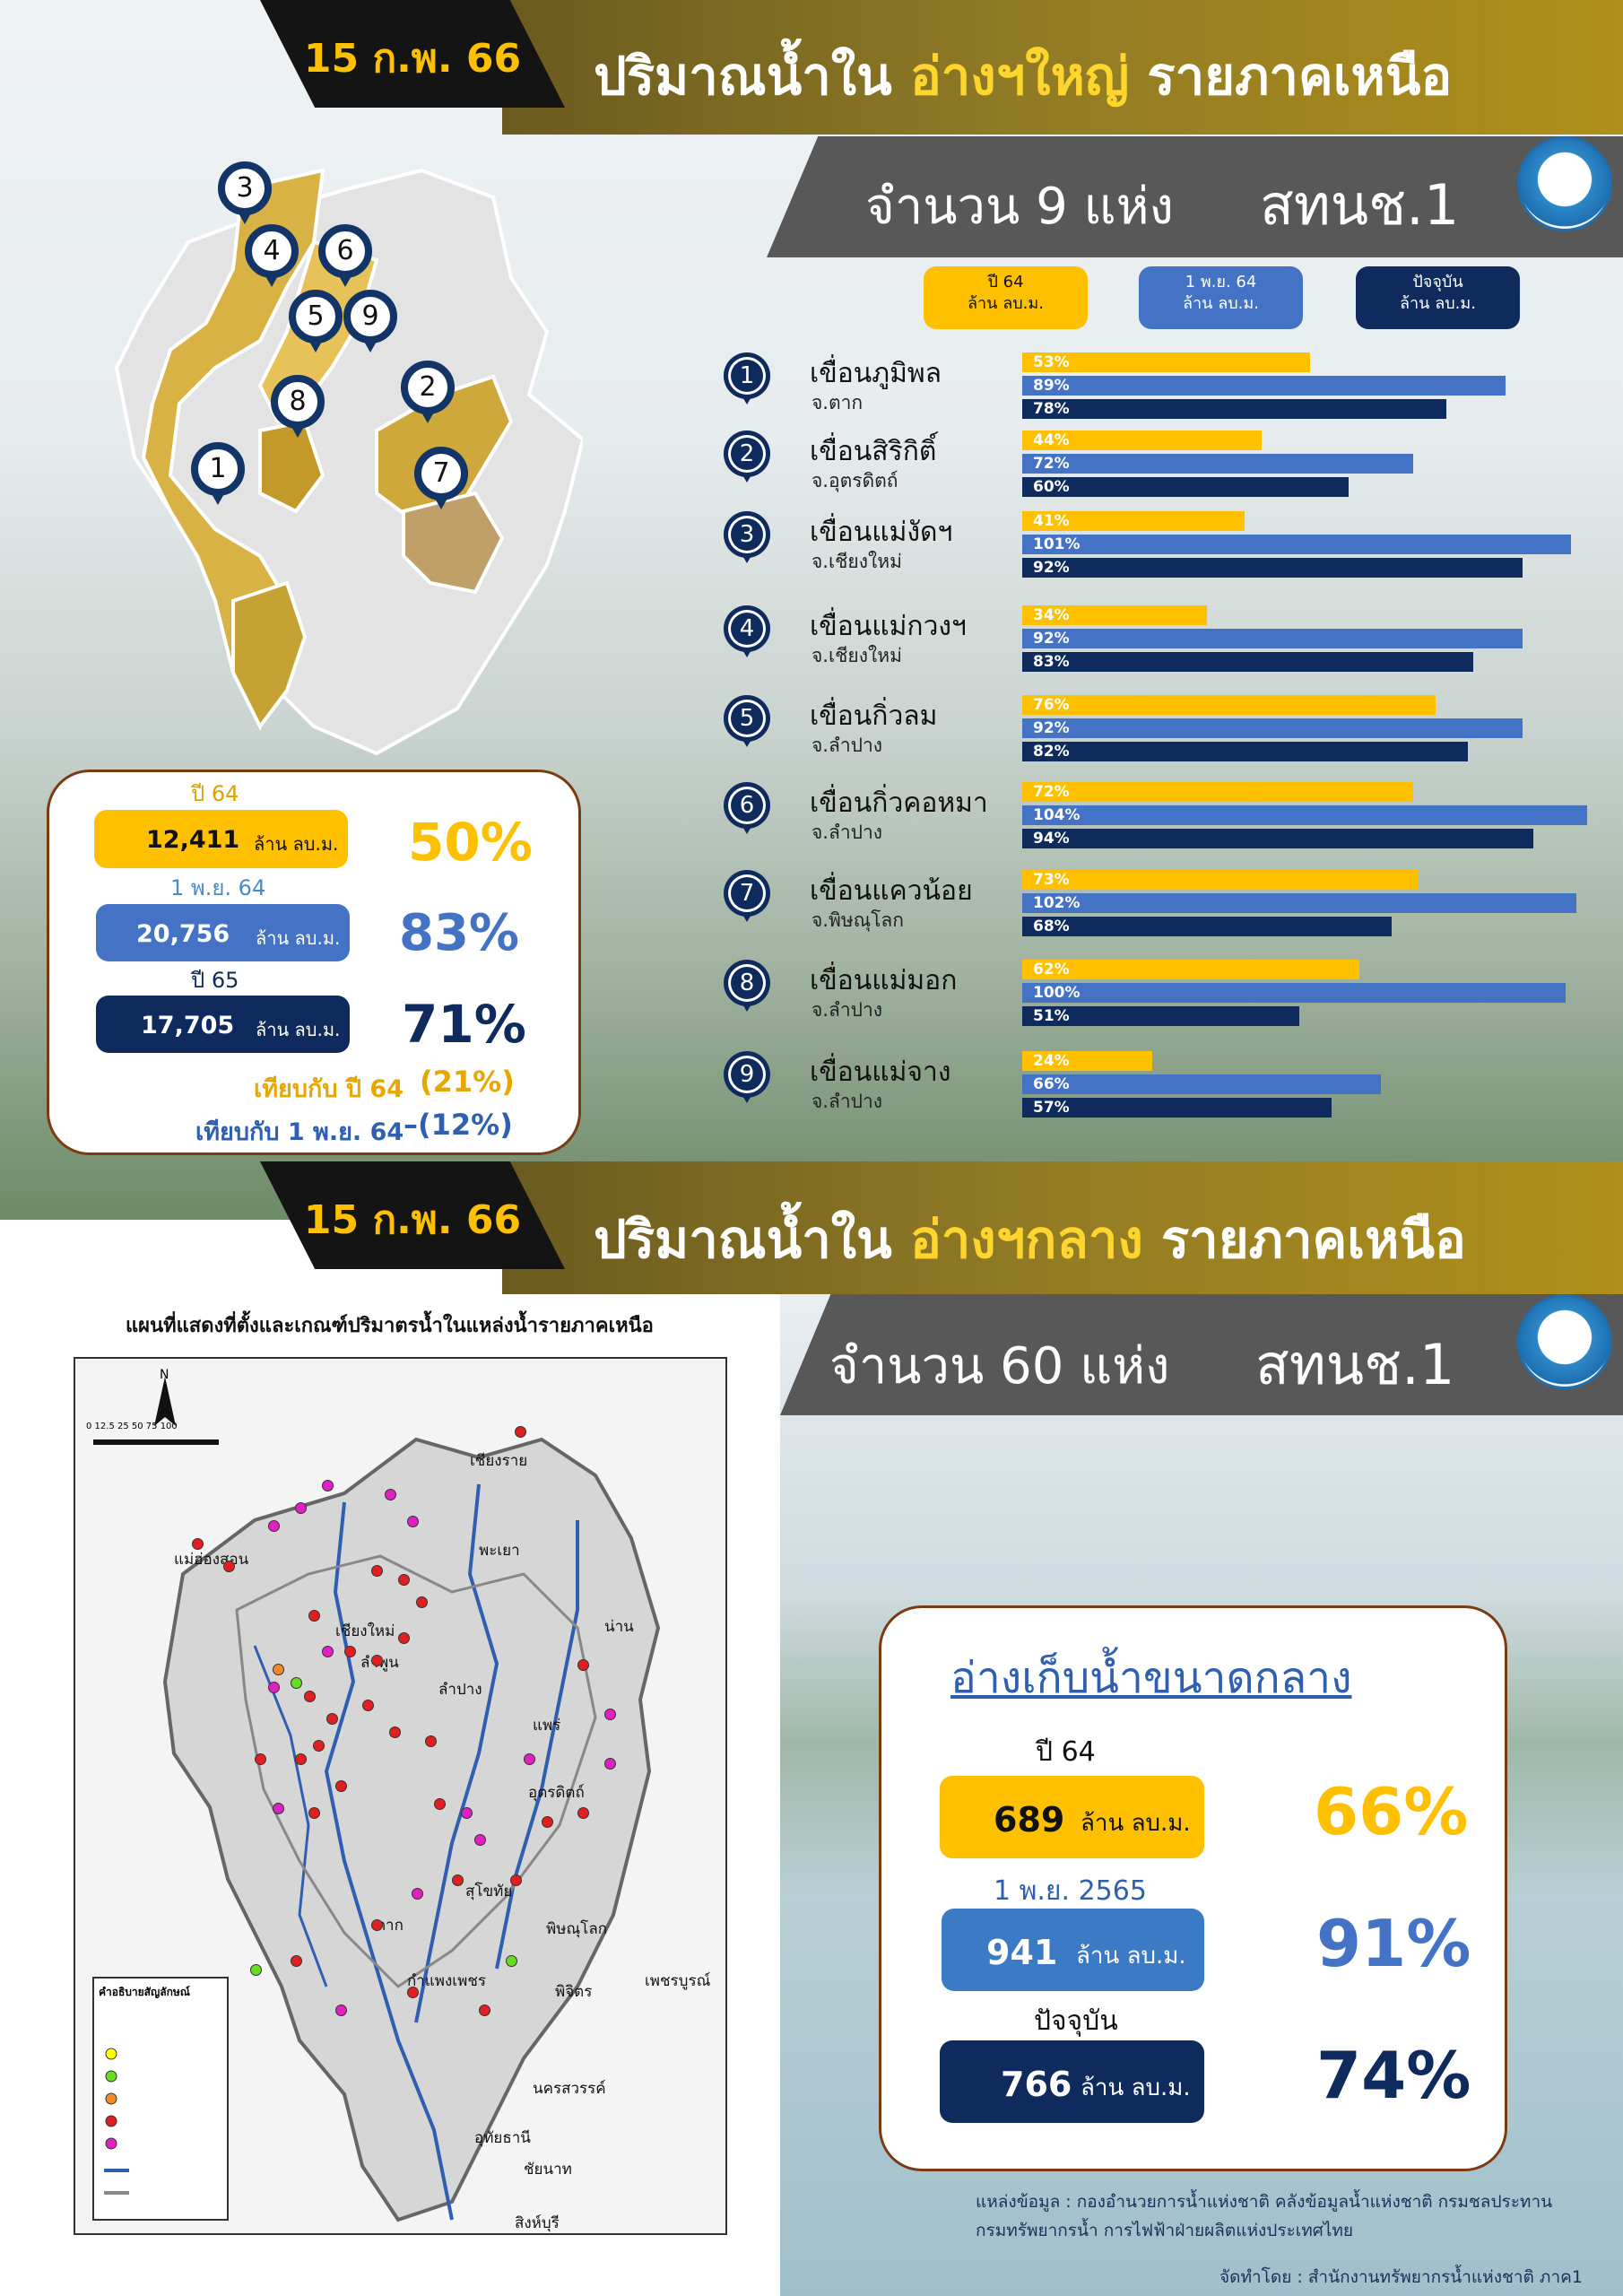 The height and width of the screenshot is (2296, 1623). I want to click on sum-pct-y65: 71%, so click(464, 1024).